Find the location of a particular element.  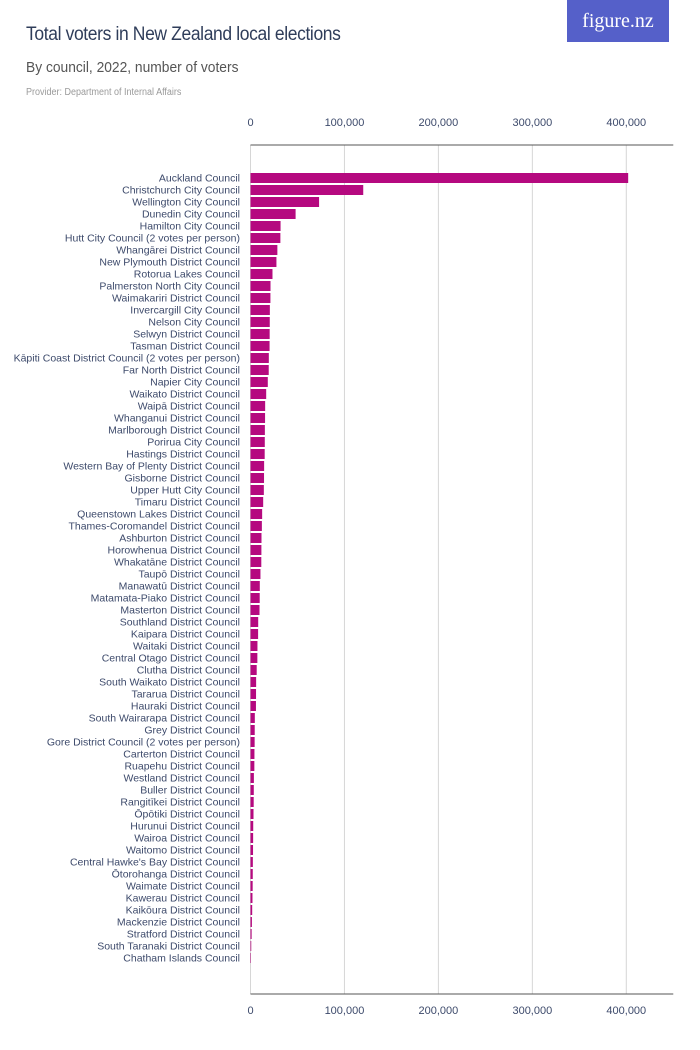

category-label: Porirua City Council is located at coordinates (193, 443).